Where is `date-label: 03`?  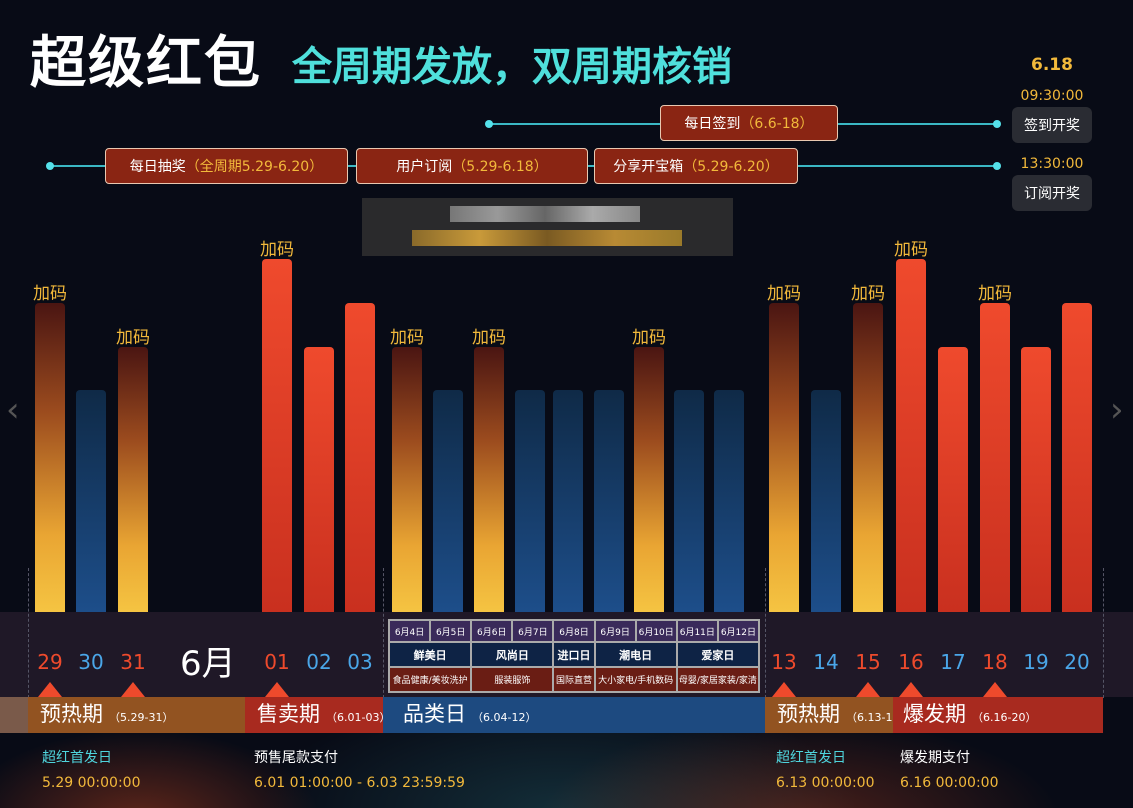
date-label: 03 is located at coordinates (360, 662).